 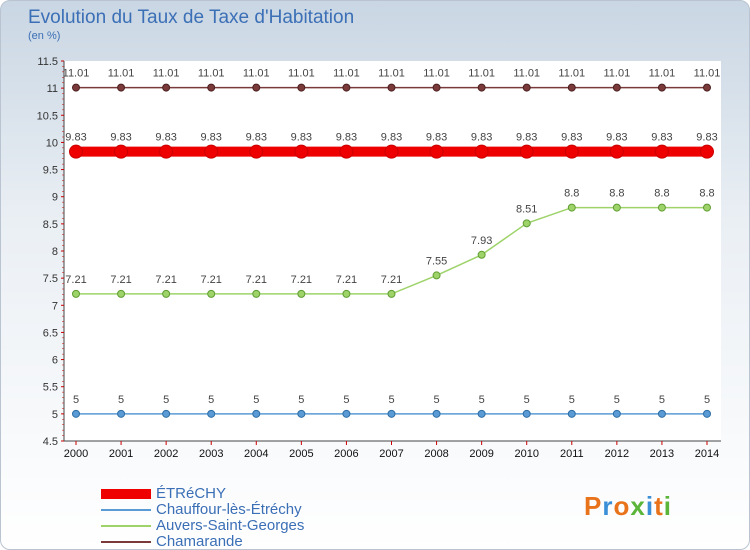 I want to click on x-tick-label: 2006, so click(x=346, y=454).